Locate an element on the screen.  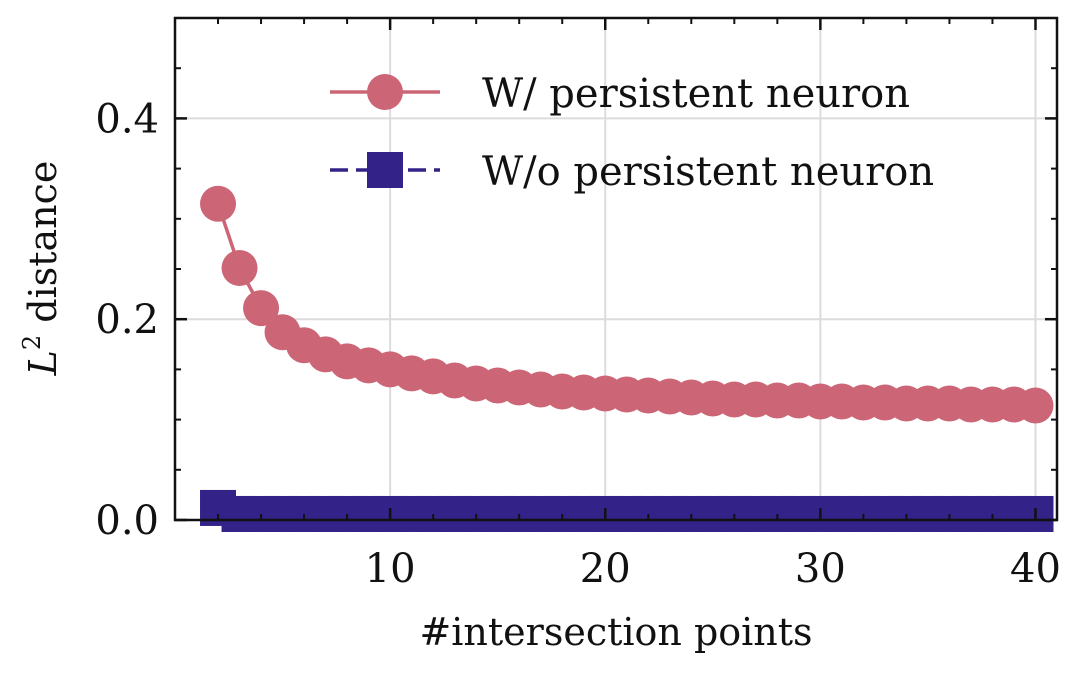
x-tick-labels: 10 20 30 40 is located at coordinates (713, 569).